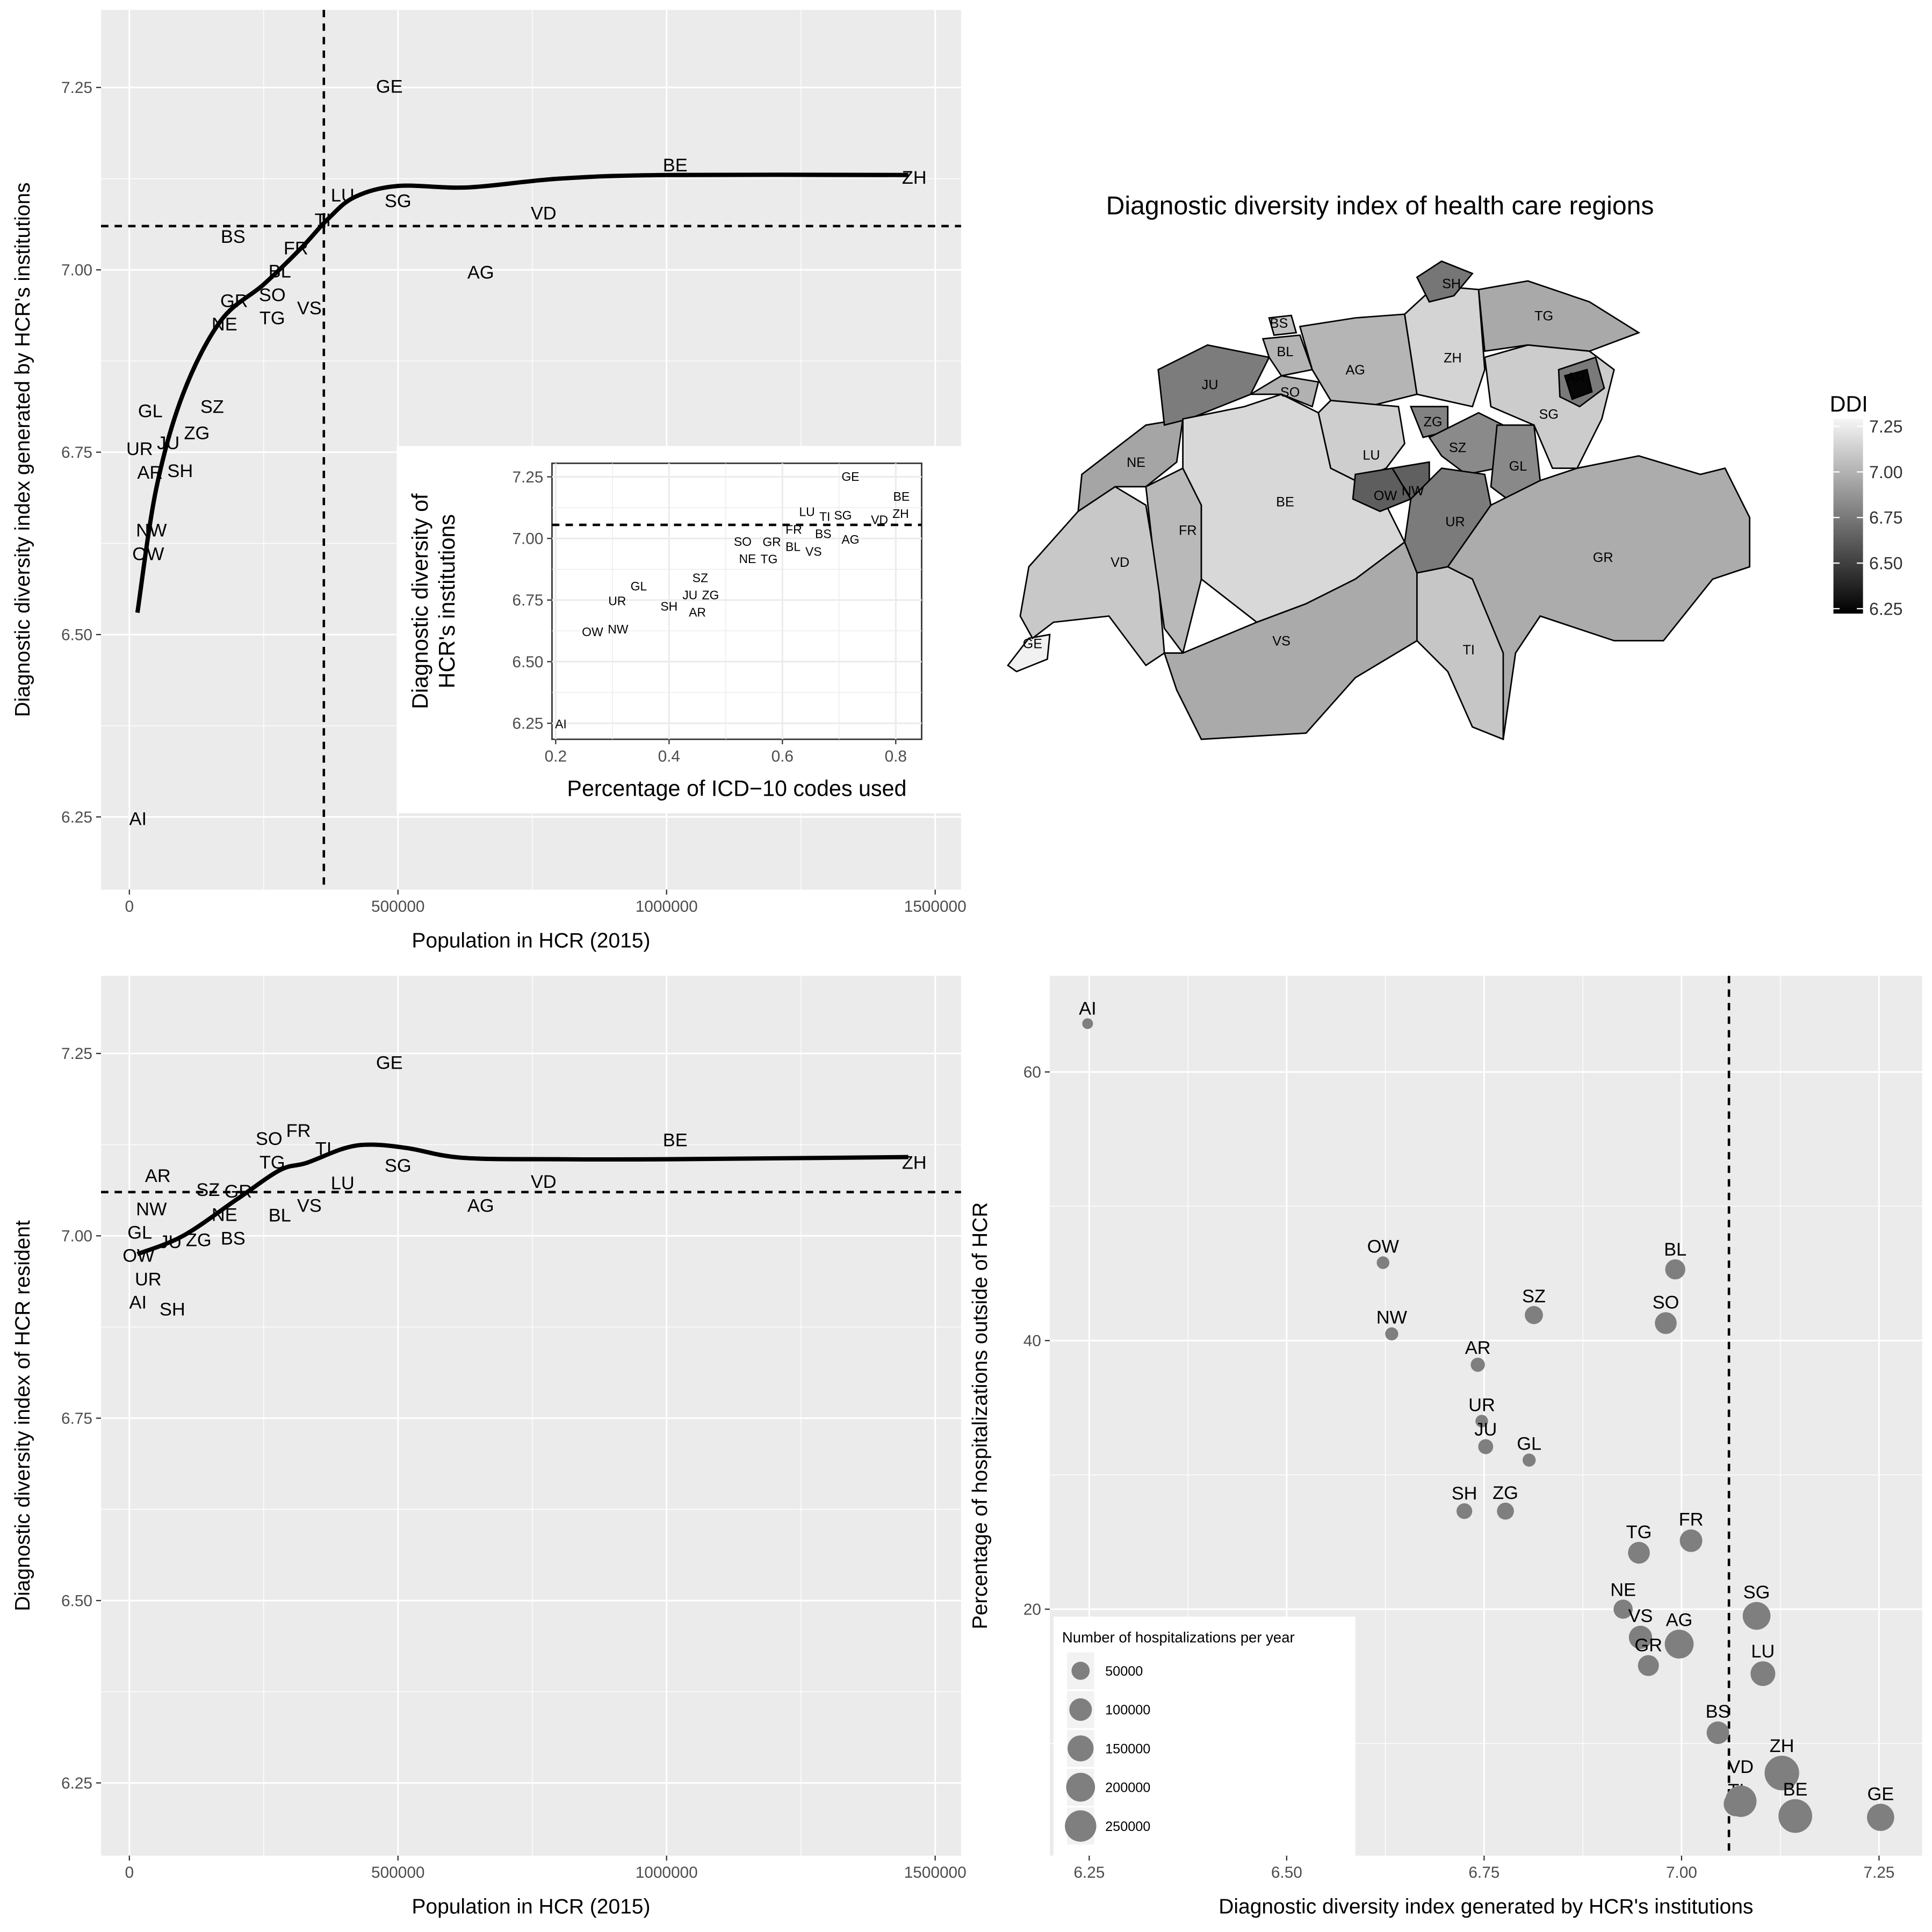 This screenshot has height=1932, width=1932. Describe the element at coordinates (1385, 495) in the screenshot. I see `map-label-OW: OW` at that location.